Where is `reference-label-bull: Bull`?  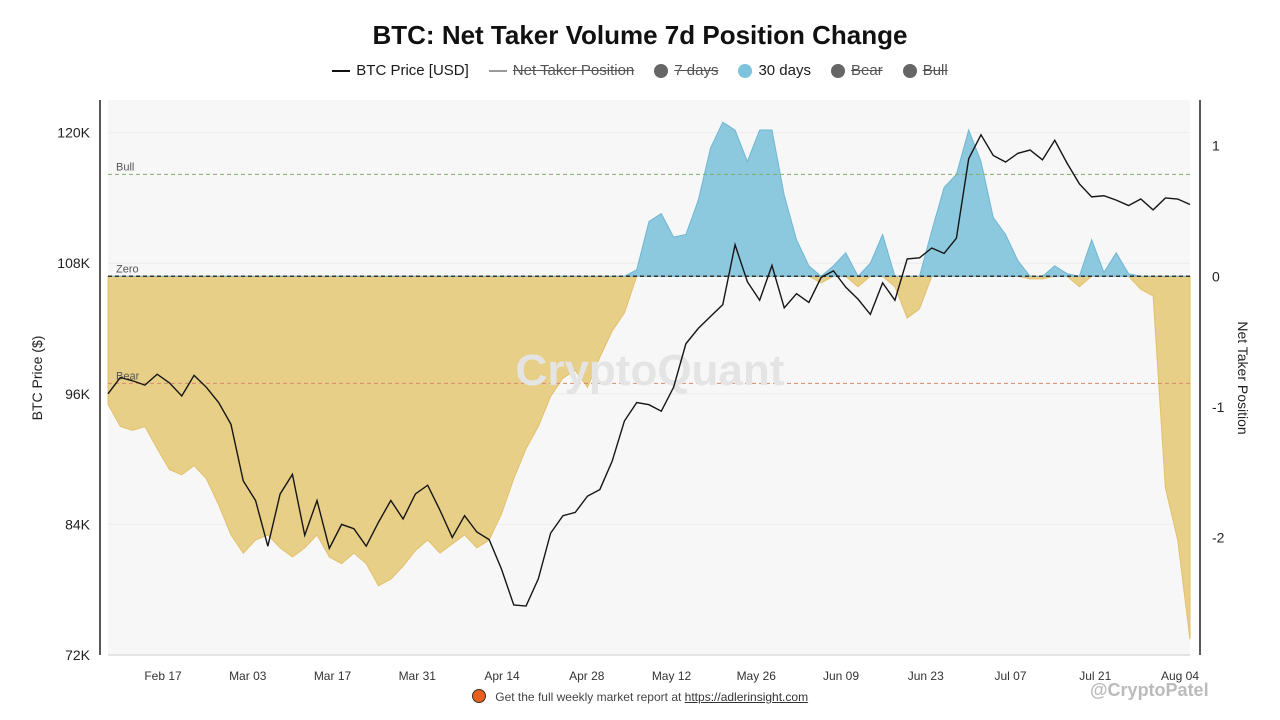
reference-label-bull: Bull is located at coordinates (125, 167).